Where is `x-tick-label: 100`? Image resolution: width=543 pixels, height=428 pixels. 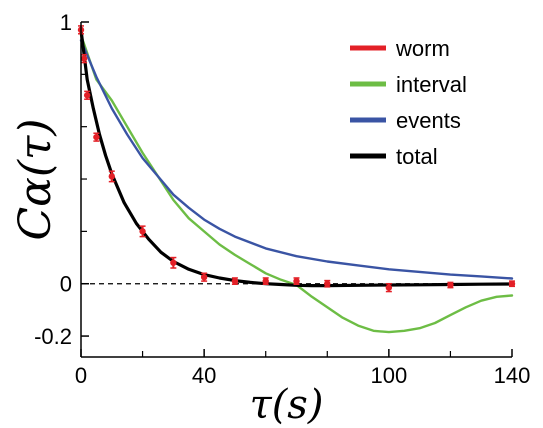
x-tick-label: 100 is located at coordinates (388, 375).